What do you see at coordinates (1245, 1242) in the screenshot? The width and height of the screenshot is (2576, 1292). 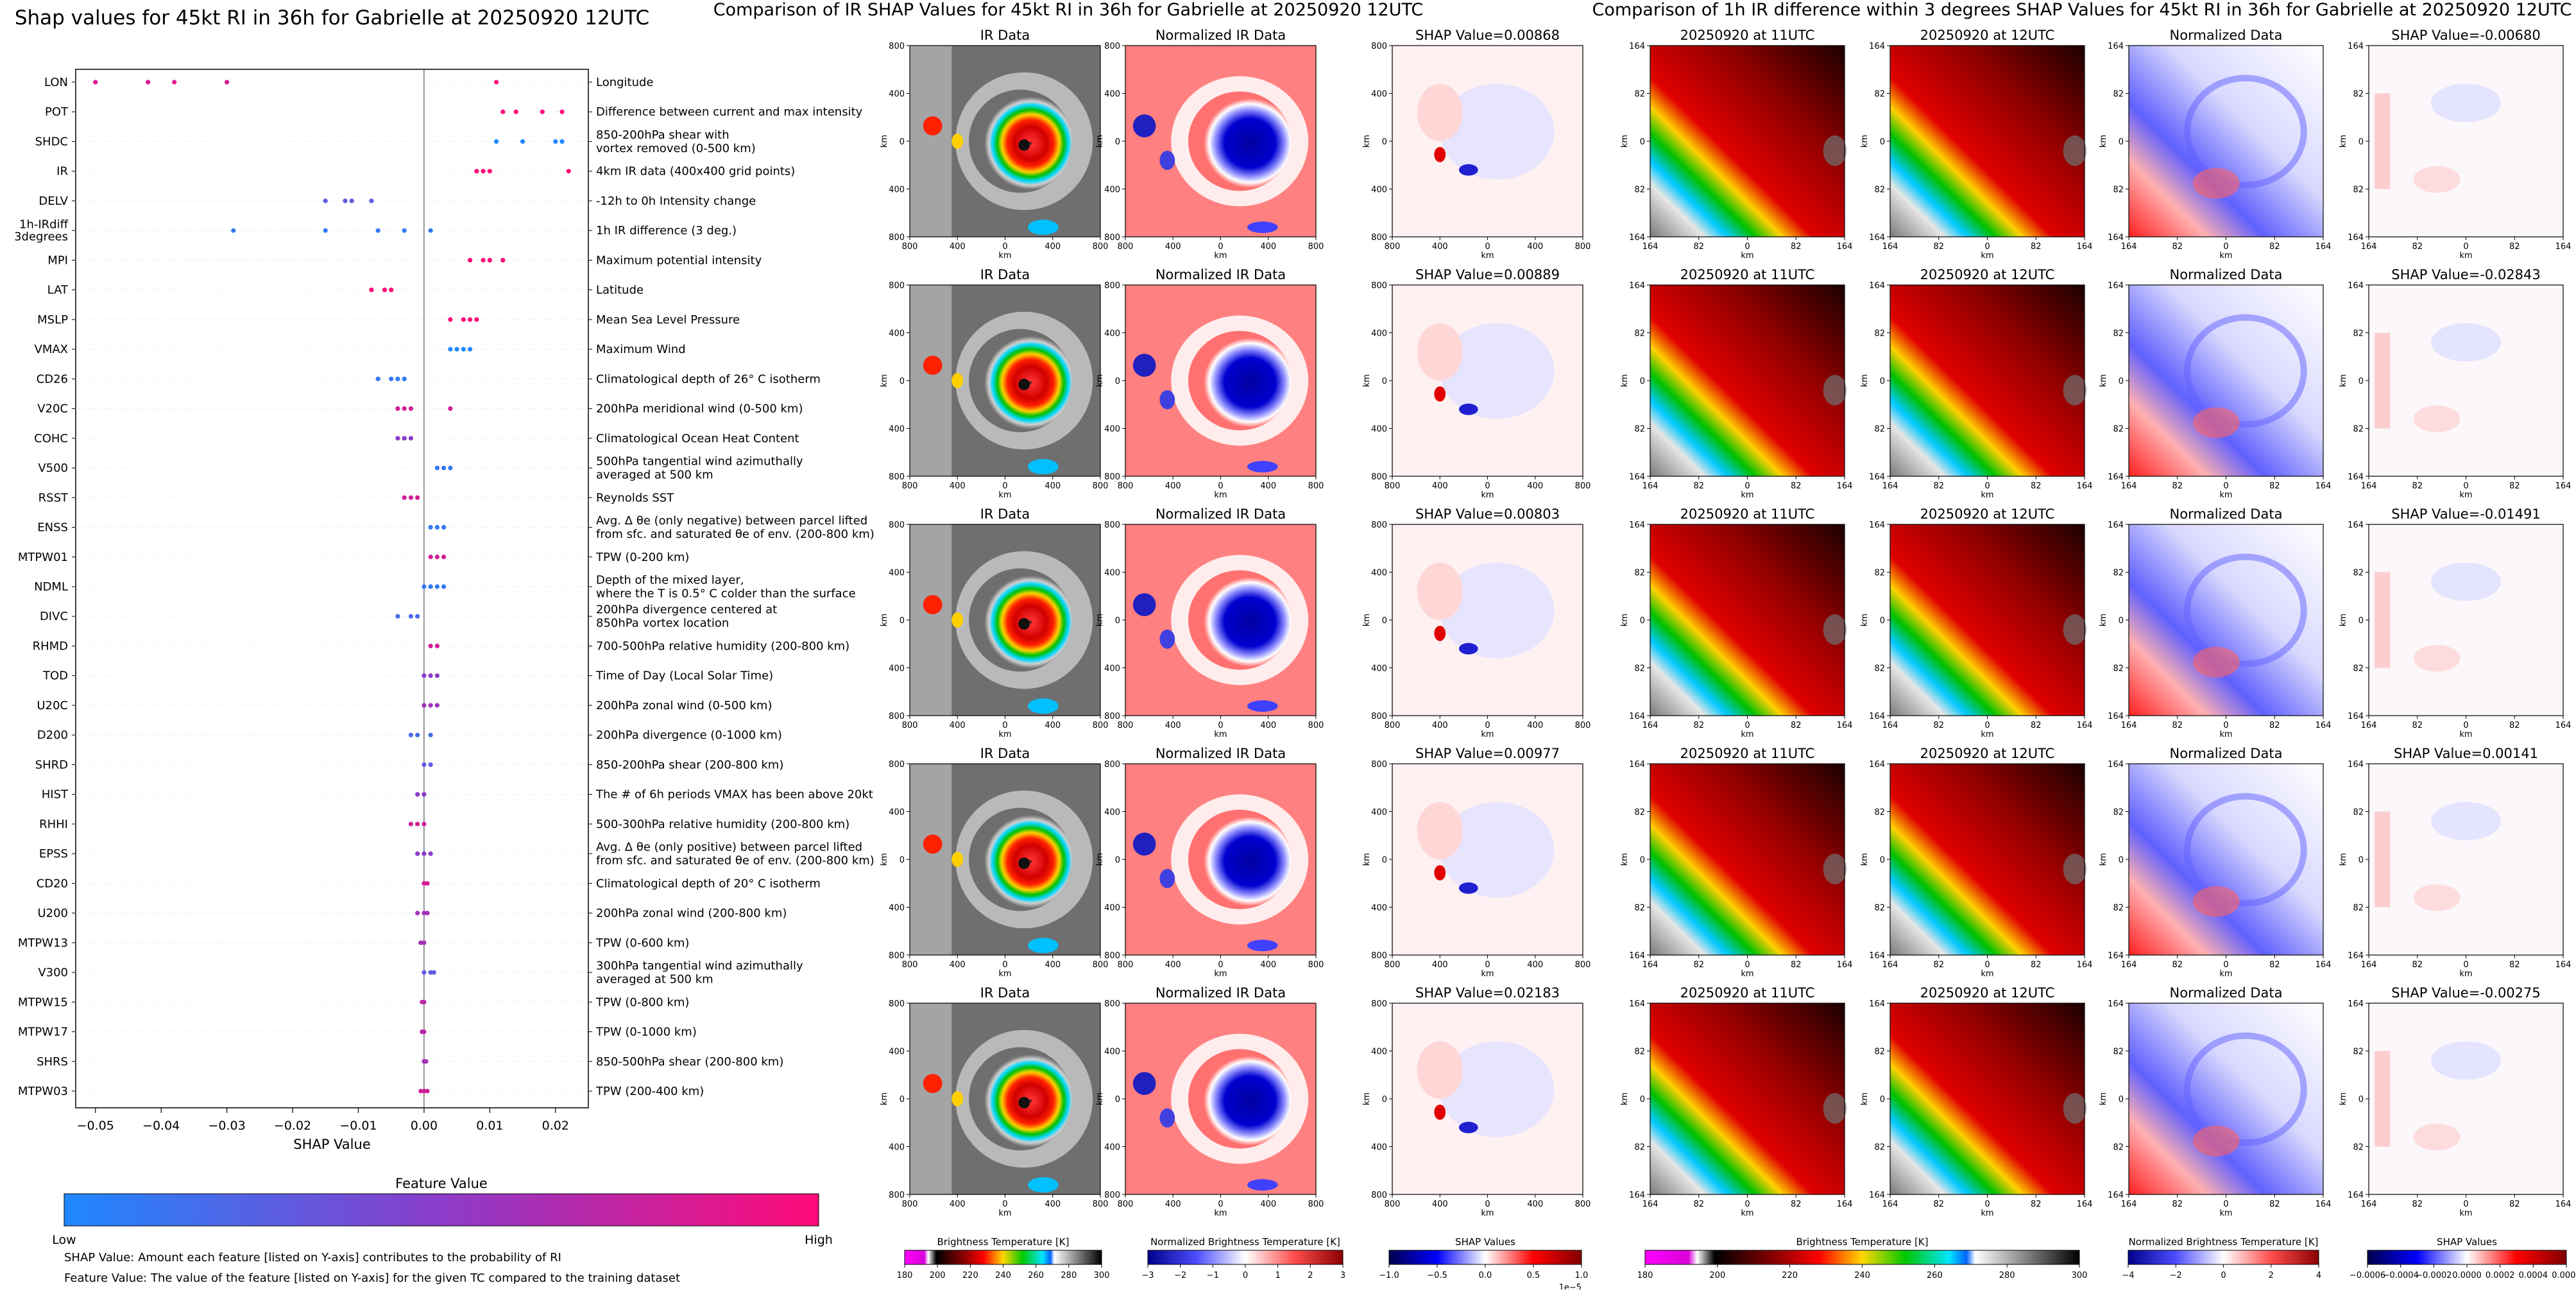 I see `norm-colorbar-label: Normalized Brightness Temperature [K]` at bounding box center [1245, 1242].